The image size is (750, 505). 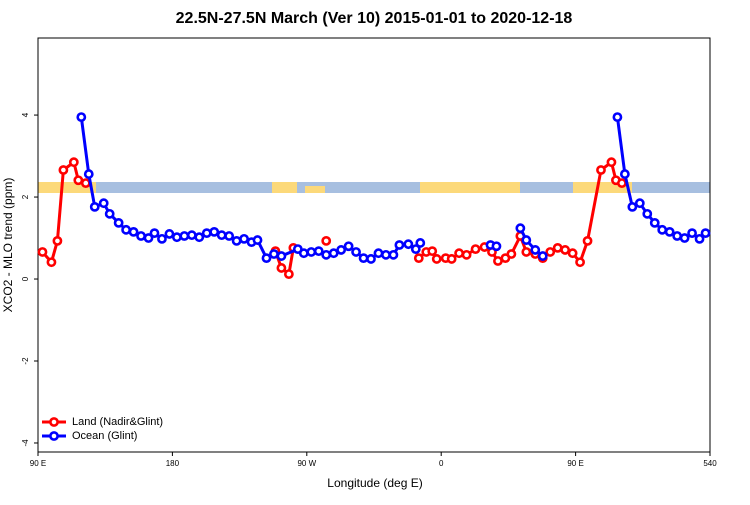 I want to click on y-tick-label: -4, so click(x=25, y=443).